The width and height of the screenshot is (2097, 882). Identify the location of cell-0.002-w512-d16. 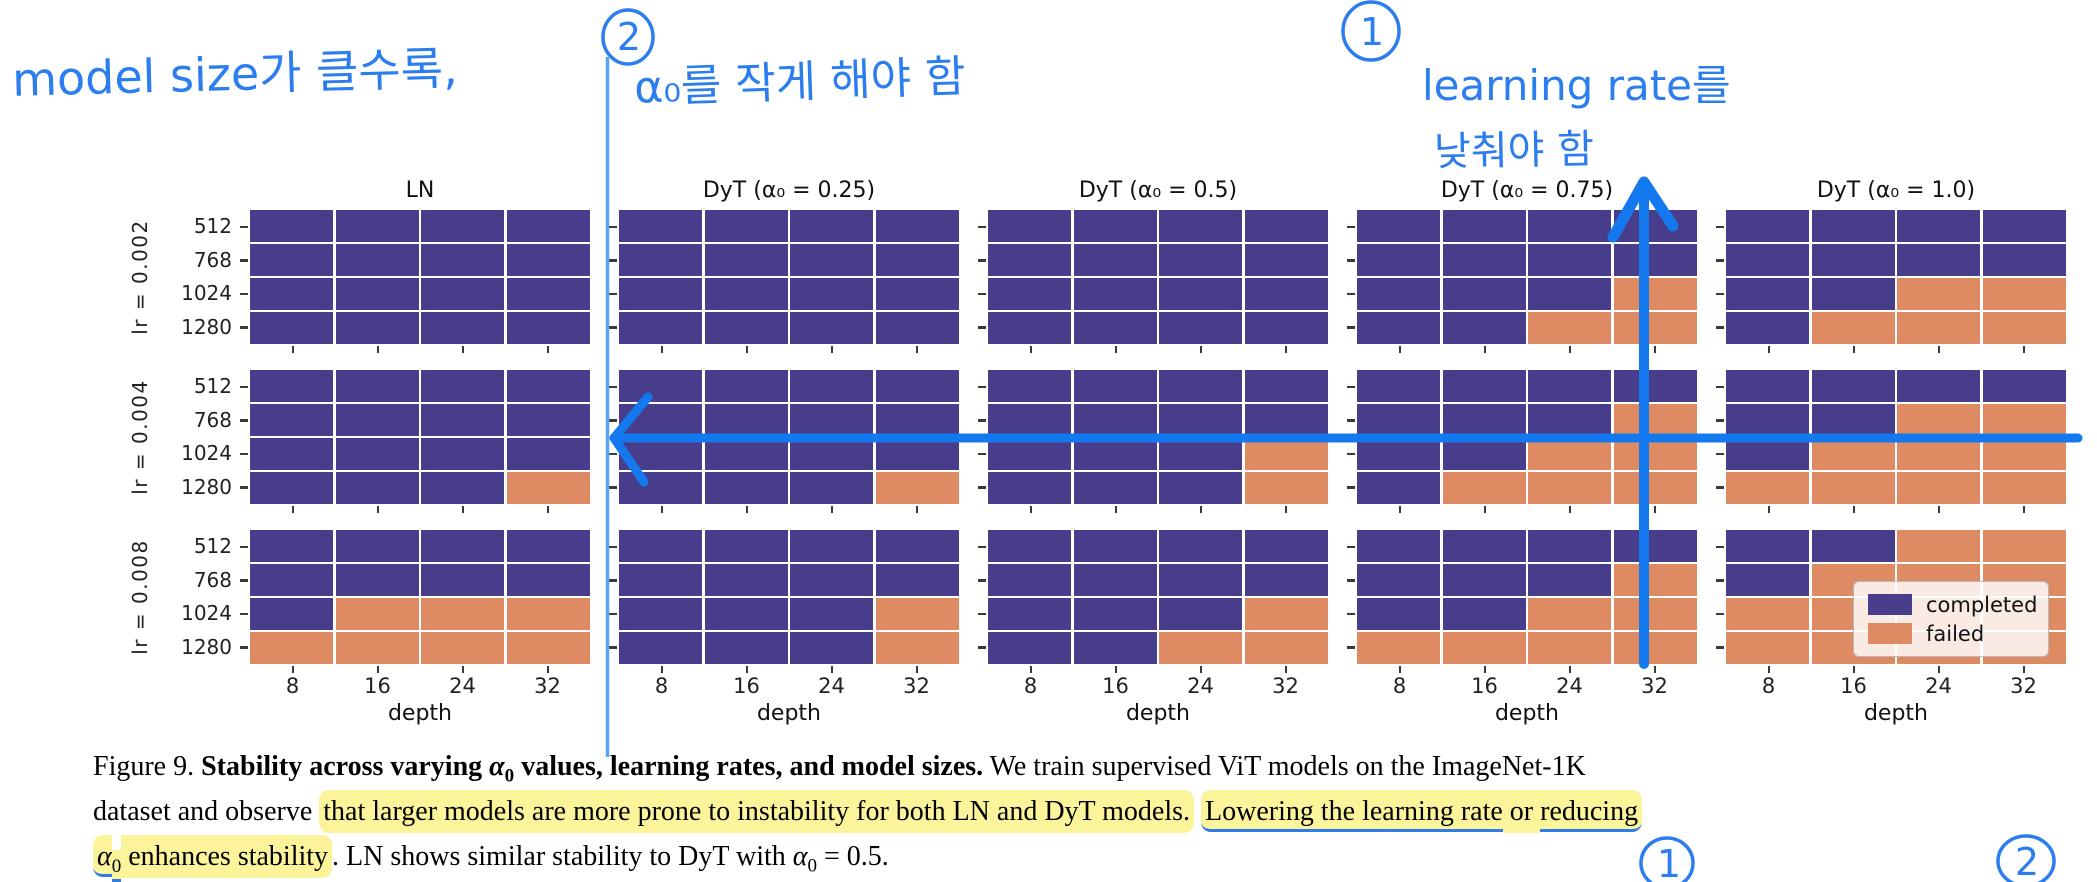
(746, 226).